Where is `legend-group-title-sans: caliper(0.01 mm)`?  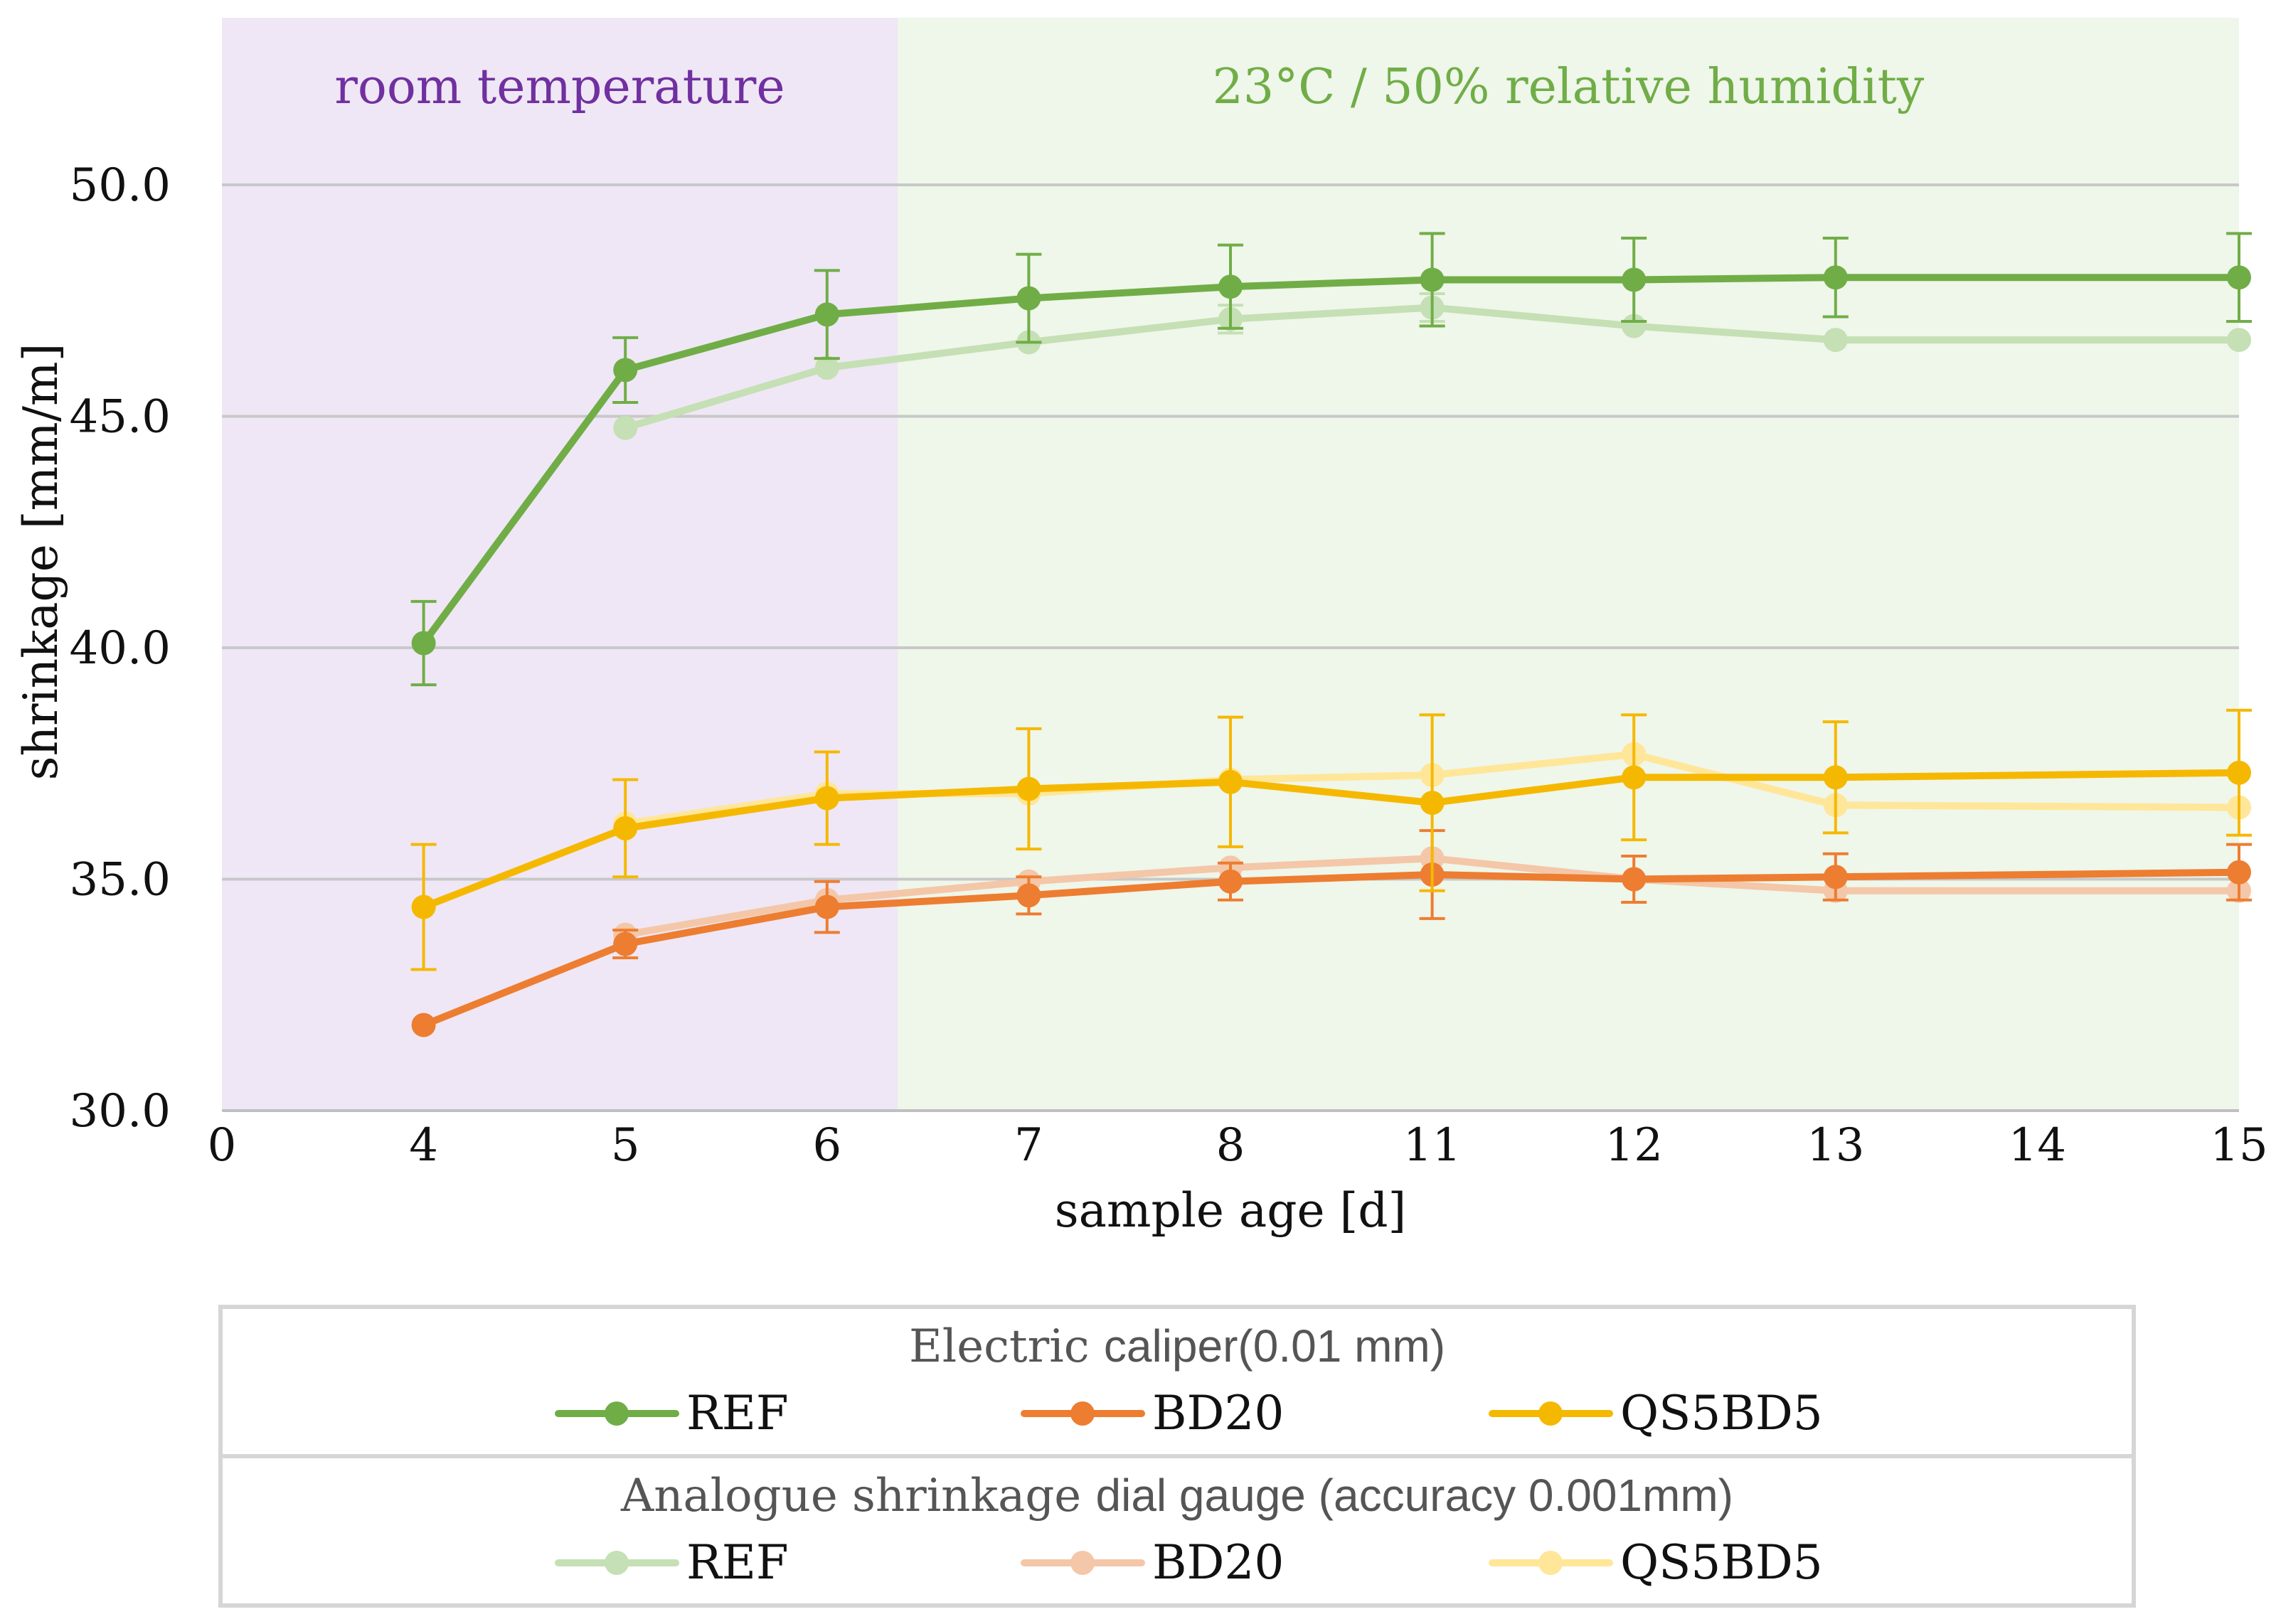 legend-group-title-sans: caliper(0.01 mm) is located at coordinates (1275, 1346).